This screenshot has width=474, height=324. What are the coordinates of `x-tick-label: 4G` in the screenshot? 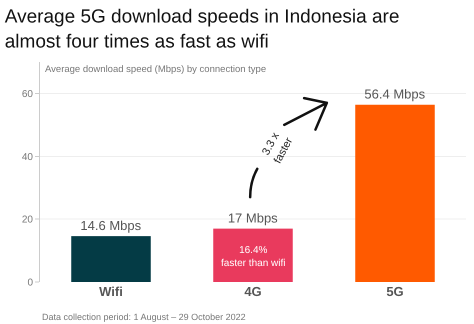 It's located at (253, 291).